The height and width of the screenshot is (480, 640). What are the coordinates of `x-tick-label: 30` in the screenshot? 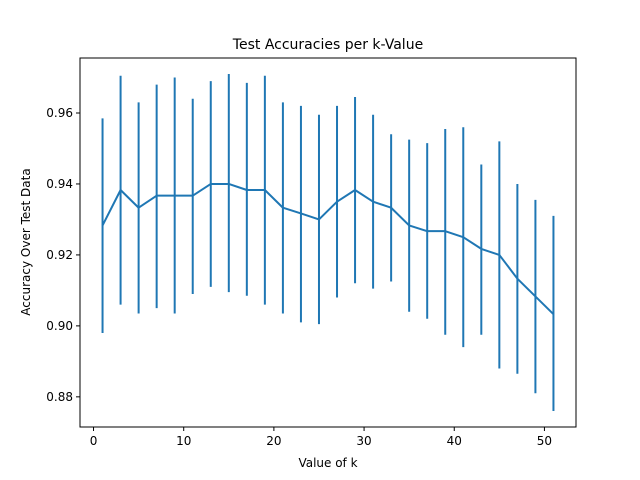 It's located at (363, 441).